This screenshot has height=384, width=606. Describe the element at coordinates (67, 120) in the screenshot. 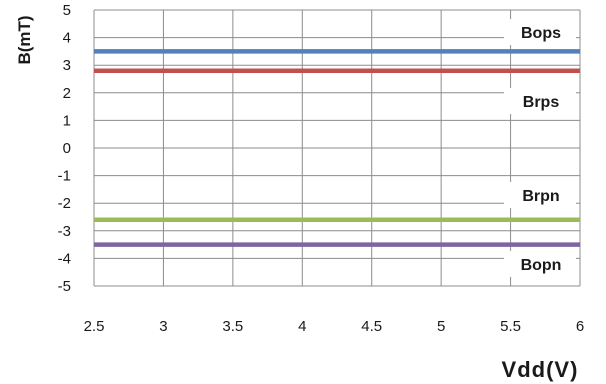

I see `y-tick-label: 1` at that location.